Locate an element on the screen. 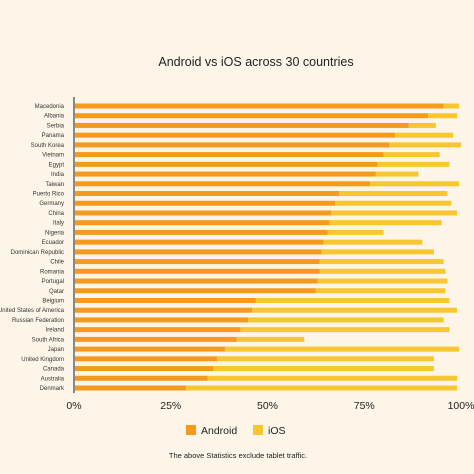 This screenshot has width=474, height=474. bar-ios-japan is located at coordinates (342, 349).